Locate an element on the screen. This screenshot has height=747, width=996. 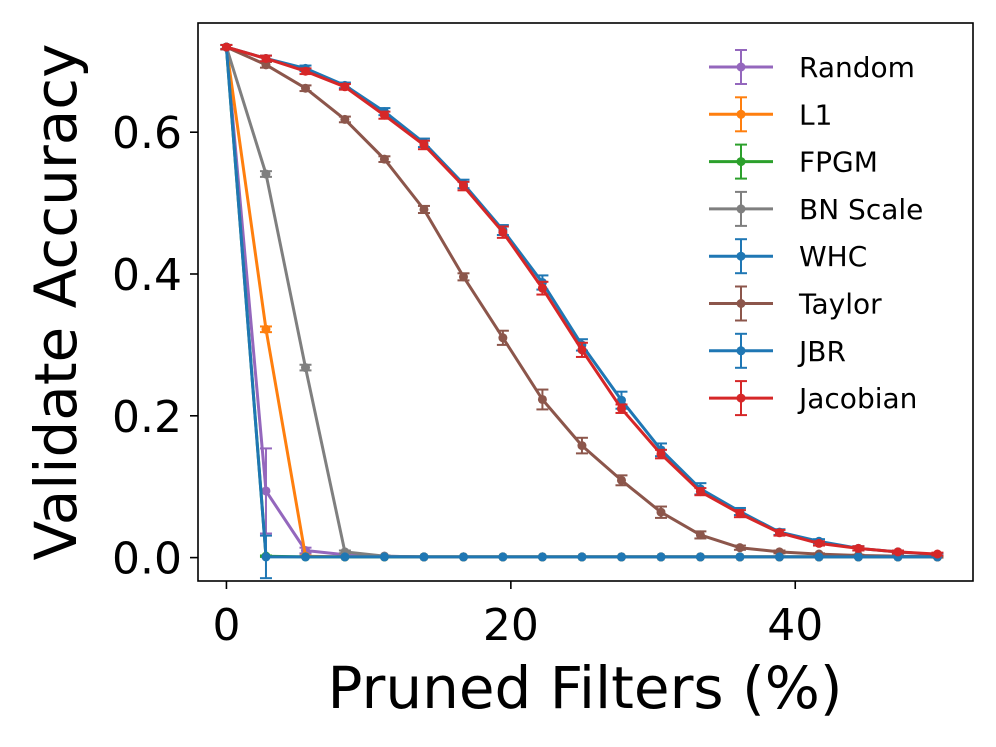
legend-label: Taylor is located at coordinates (840, 304).